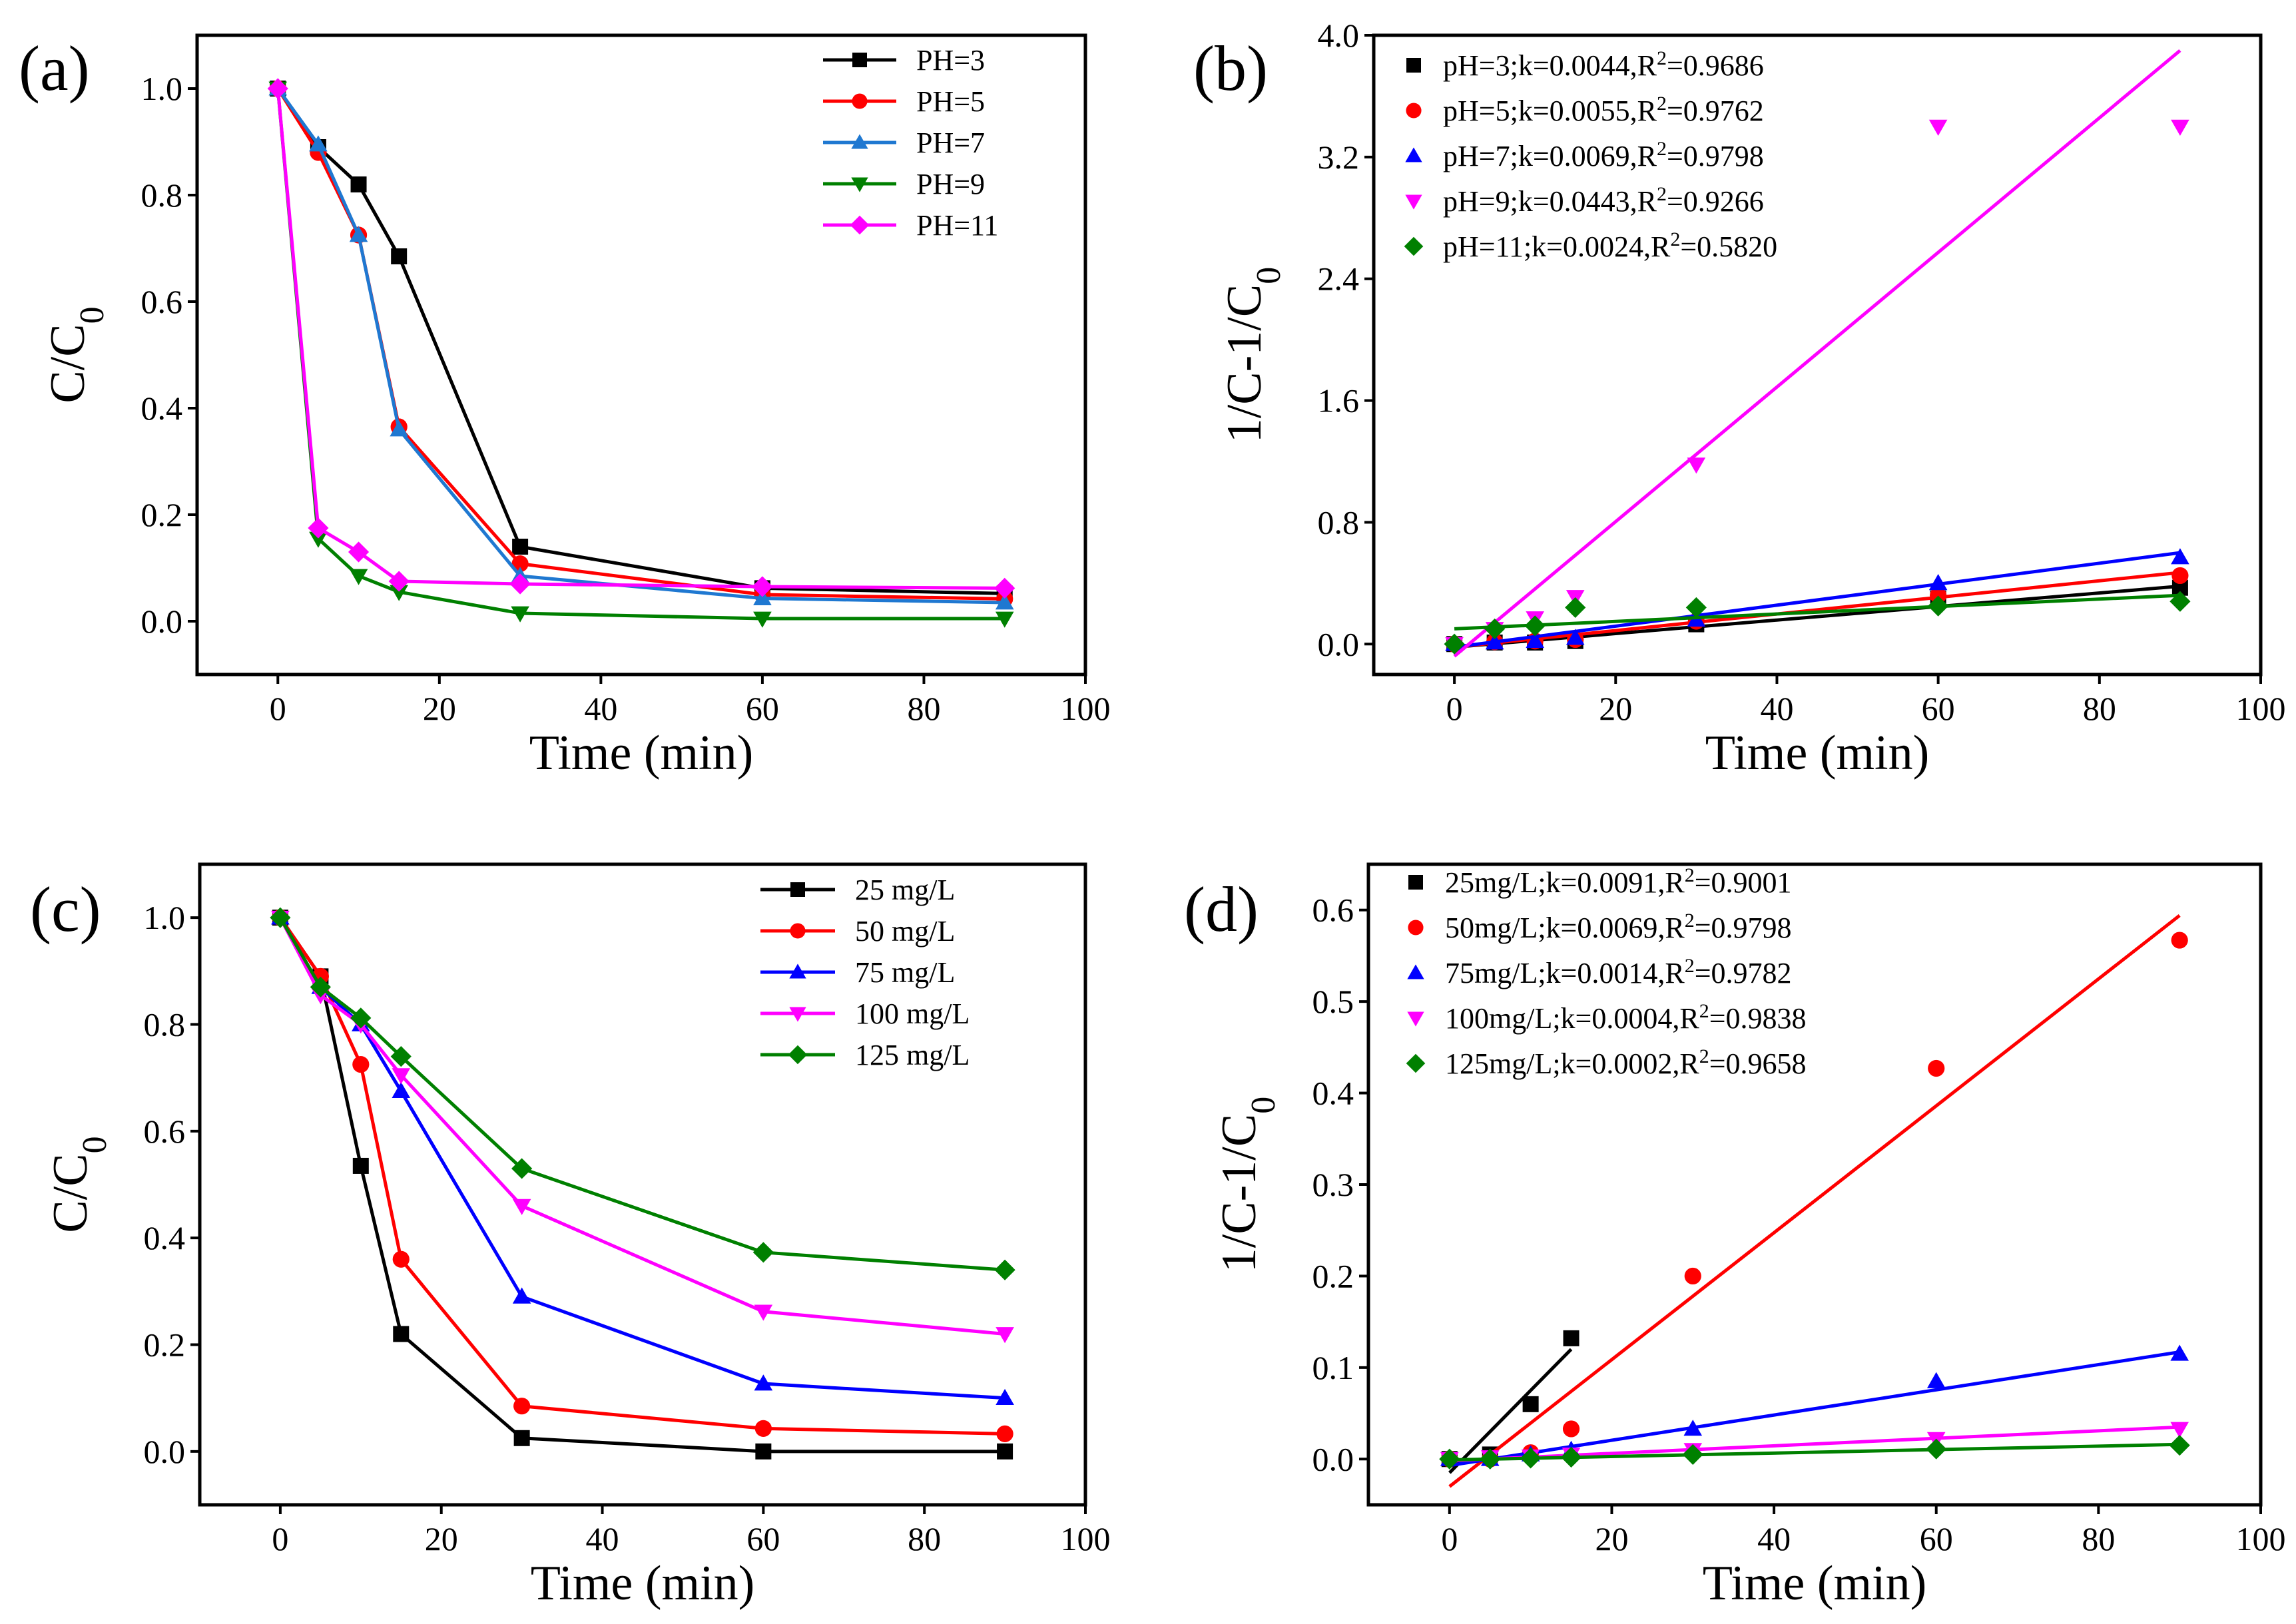 The image size is (2296, 1624). What do you see at coordinates (763, 708) in the screenshot?
I see `x-tick-label: 60` at bounding box center [763, 708].